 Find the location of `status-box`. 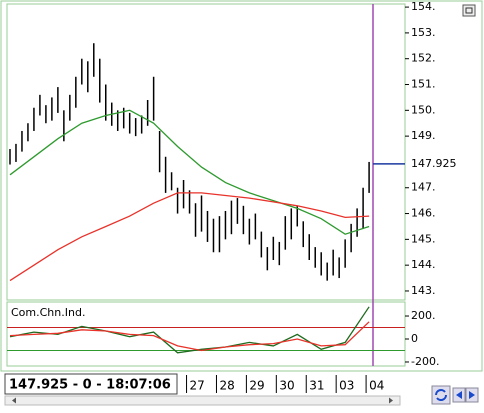

status-box is located at coordinates (91, 384).